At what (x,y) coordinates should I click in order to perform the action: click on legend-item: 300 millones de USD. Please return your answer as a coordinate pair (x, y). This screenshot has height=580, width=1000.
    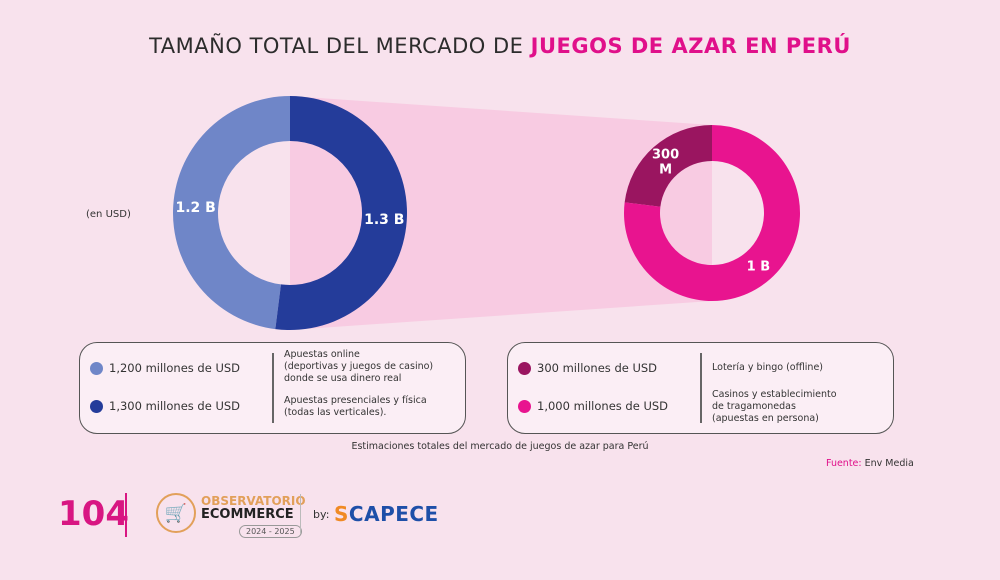
    Looking at the image, I should click on (587, 368).